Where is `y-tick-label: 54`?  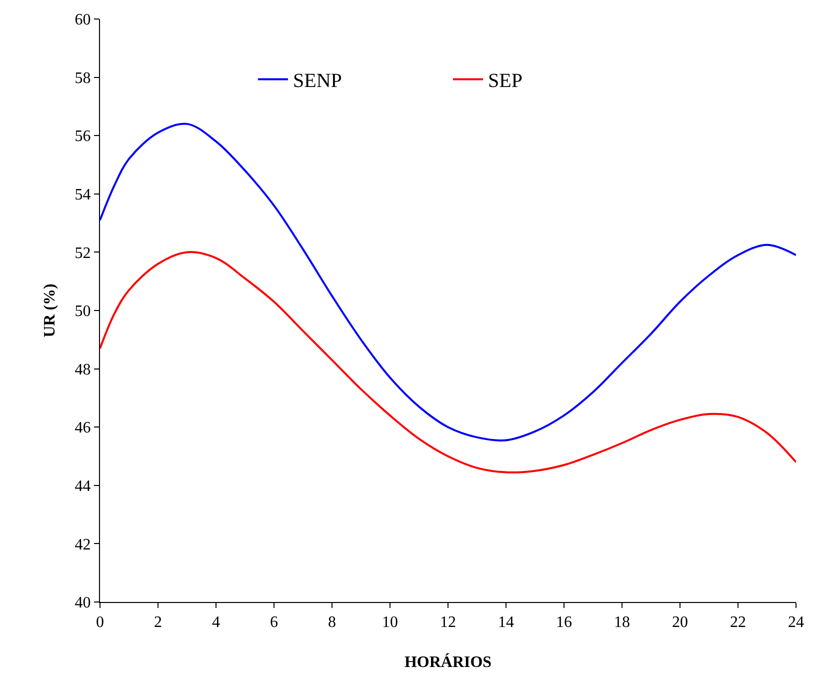
y-tick-label: 54 is located at coordinates (82, 195).